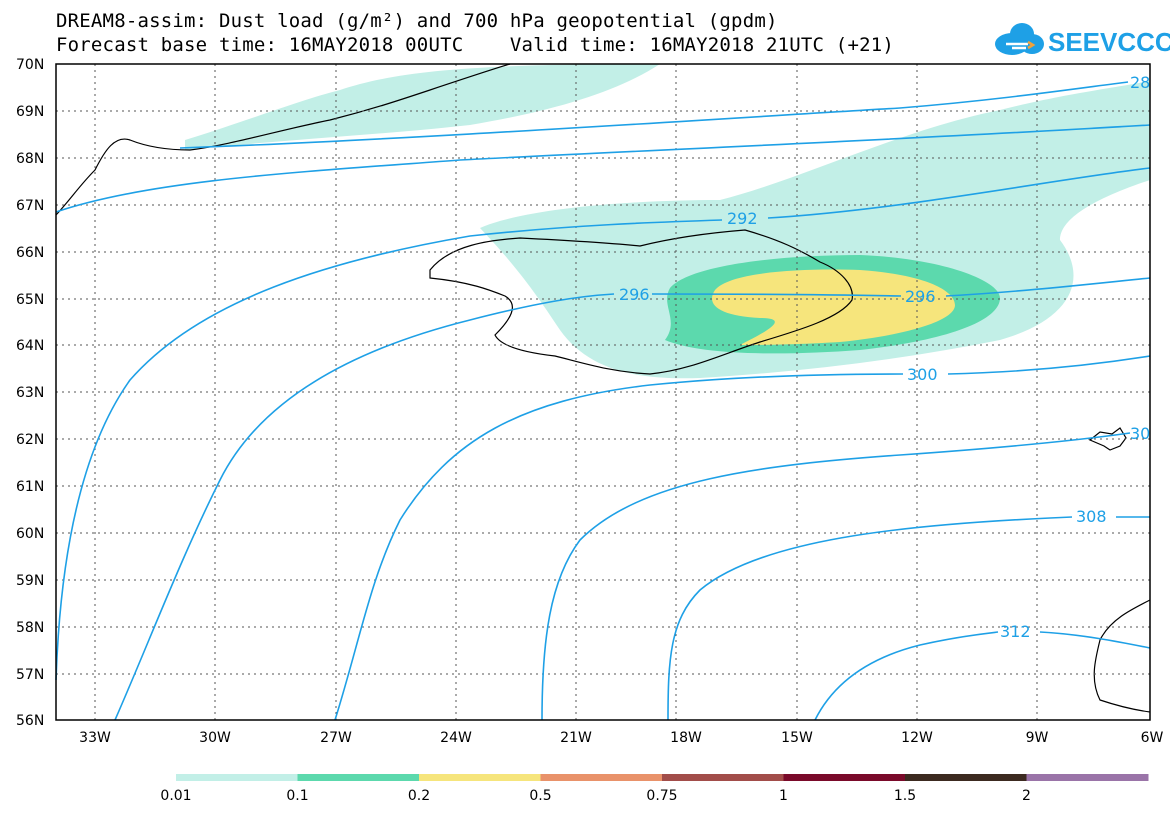 This screenshot has height=815, width=1175. What do you see at coordinates (1015, 631) in the screenshot?
I see `contour-label: 312` at bounding box center [1015, 631].